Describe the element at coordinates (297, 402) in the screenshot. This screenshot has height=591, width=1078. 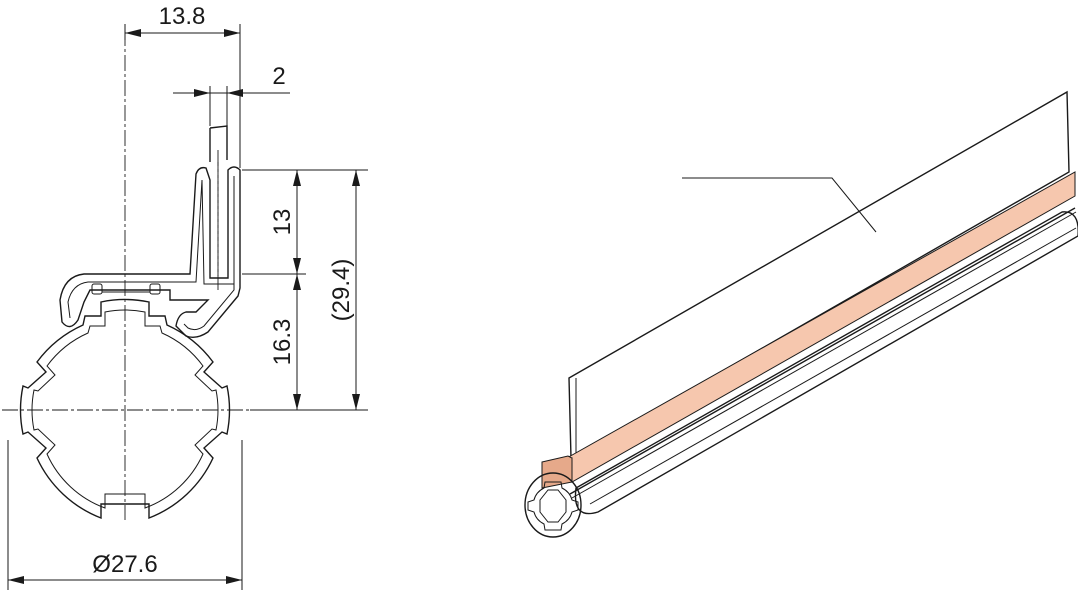
I see `dim-16-3-arrow-bottom` at that location.